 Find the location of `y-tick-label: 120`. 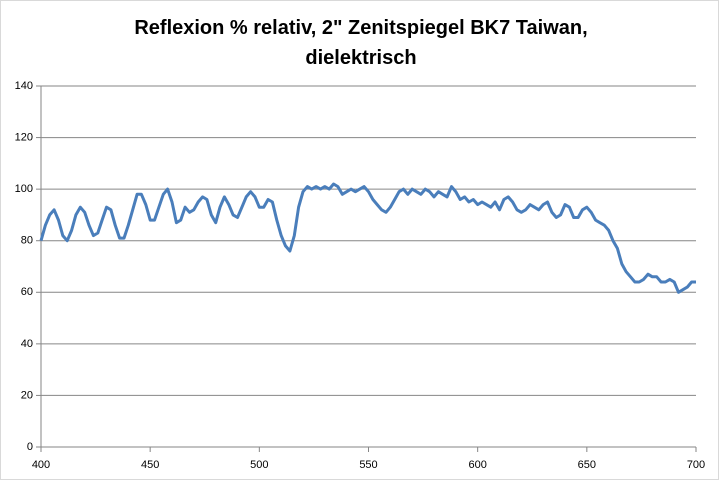

y-tick-label: 120 is located at coordinates (24, 137).